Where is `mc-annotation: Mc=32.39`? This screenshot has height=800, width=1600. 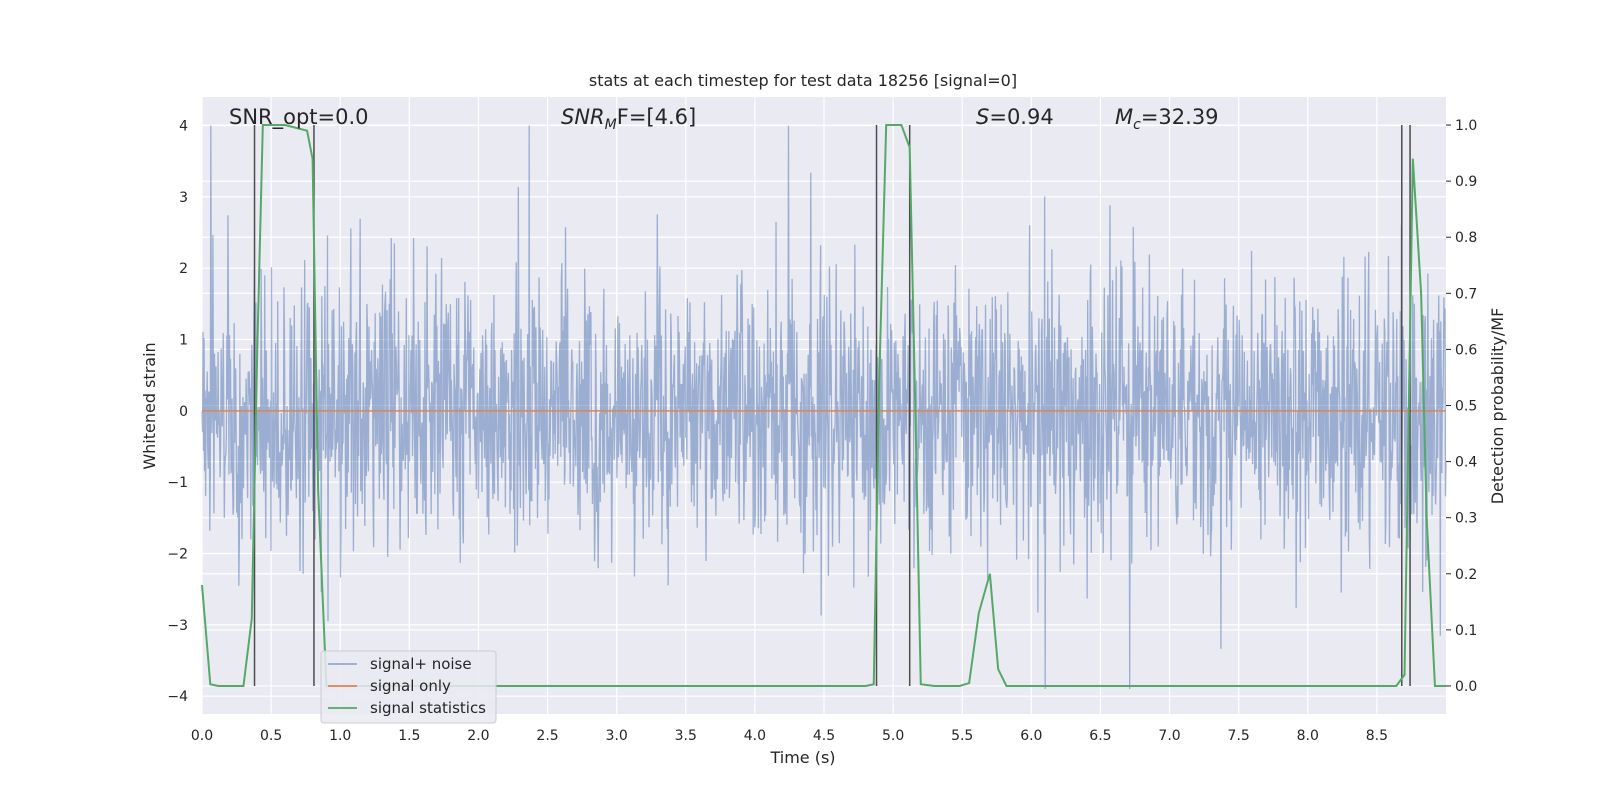 mc-annotation: Mc=32.39 is located at coordinates (1167, 119).